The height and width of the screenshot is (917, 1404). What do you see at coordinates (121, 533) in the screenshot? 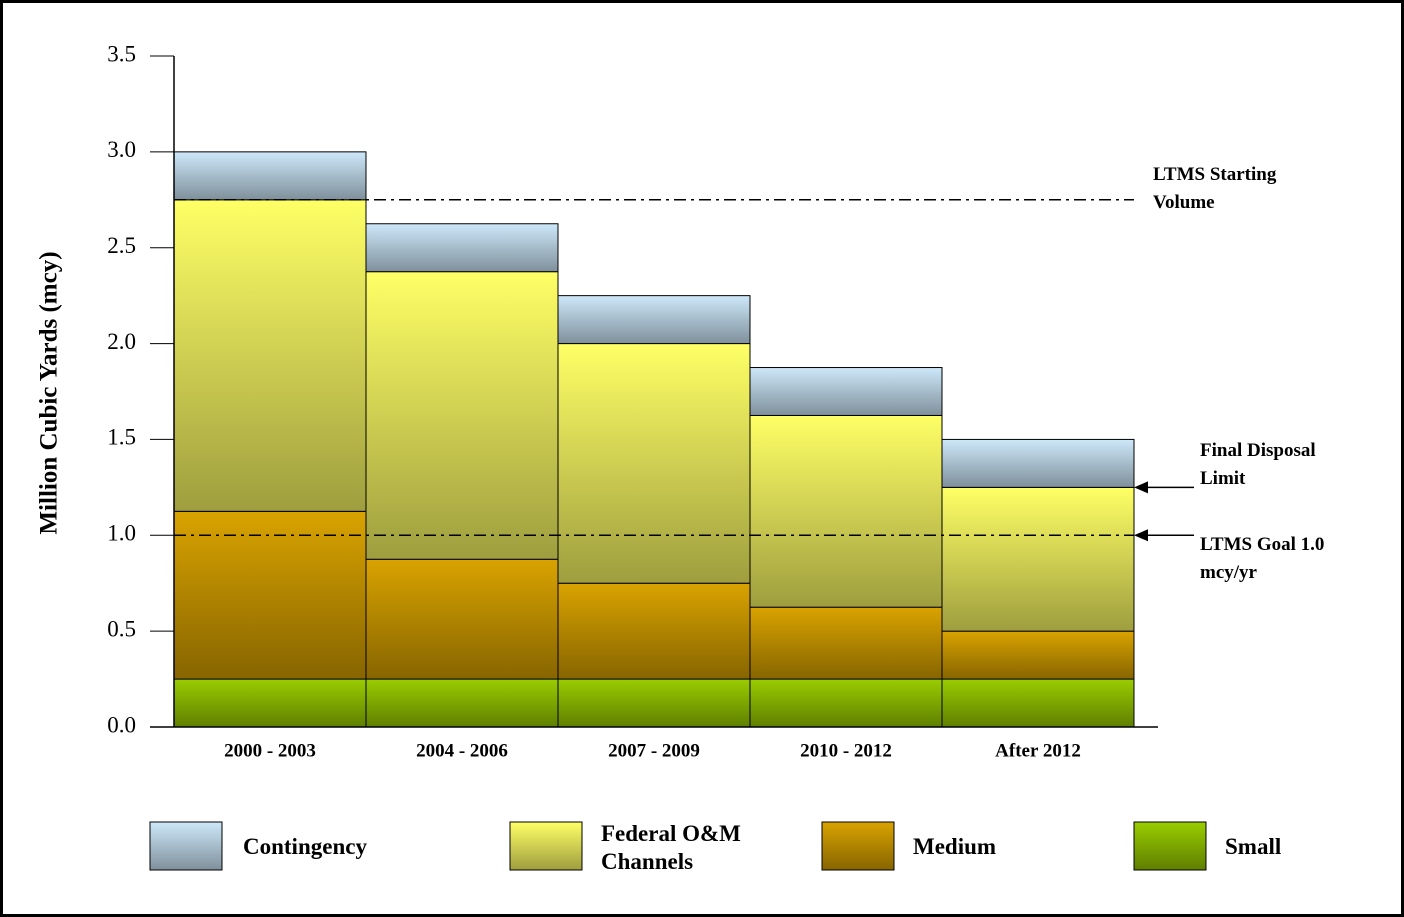
I see `y-tick-label: 1.0` at bounding box center [121, 533].